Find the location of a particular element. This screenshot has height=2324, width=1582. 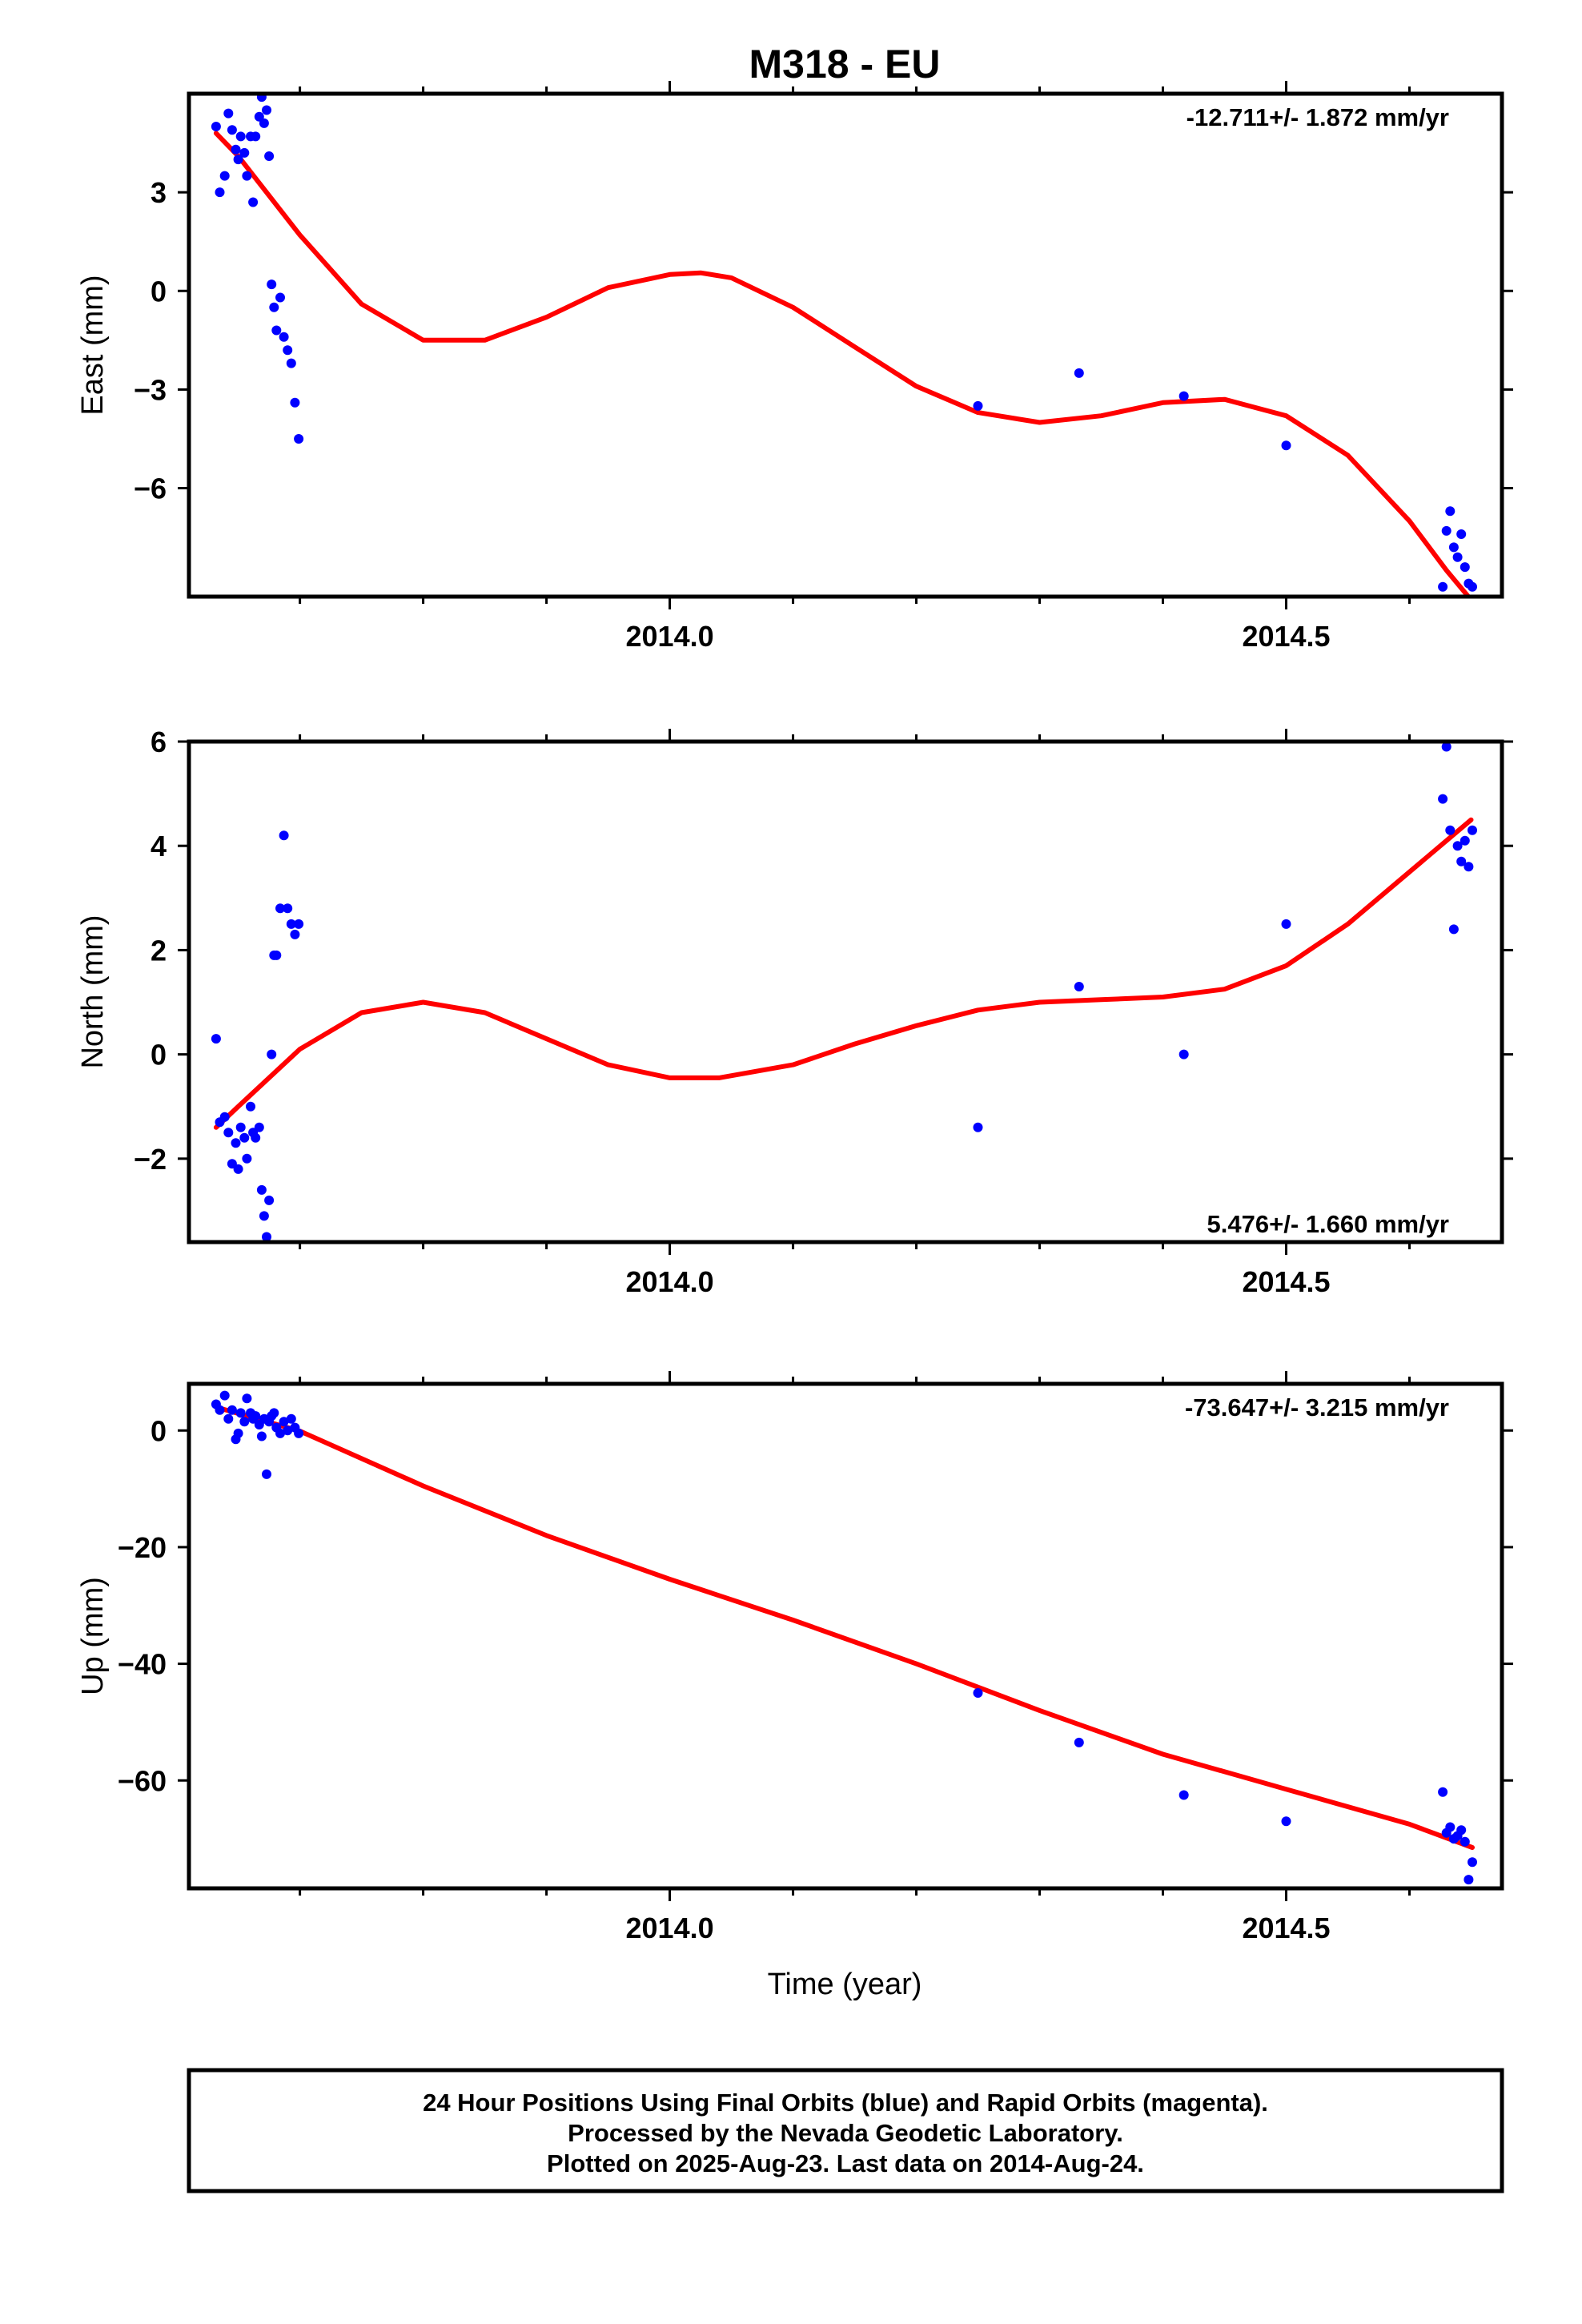

up-y-tick-label: −20 is located at coordinates (142, 1547).